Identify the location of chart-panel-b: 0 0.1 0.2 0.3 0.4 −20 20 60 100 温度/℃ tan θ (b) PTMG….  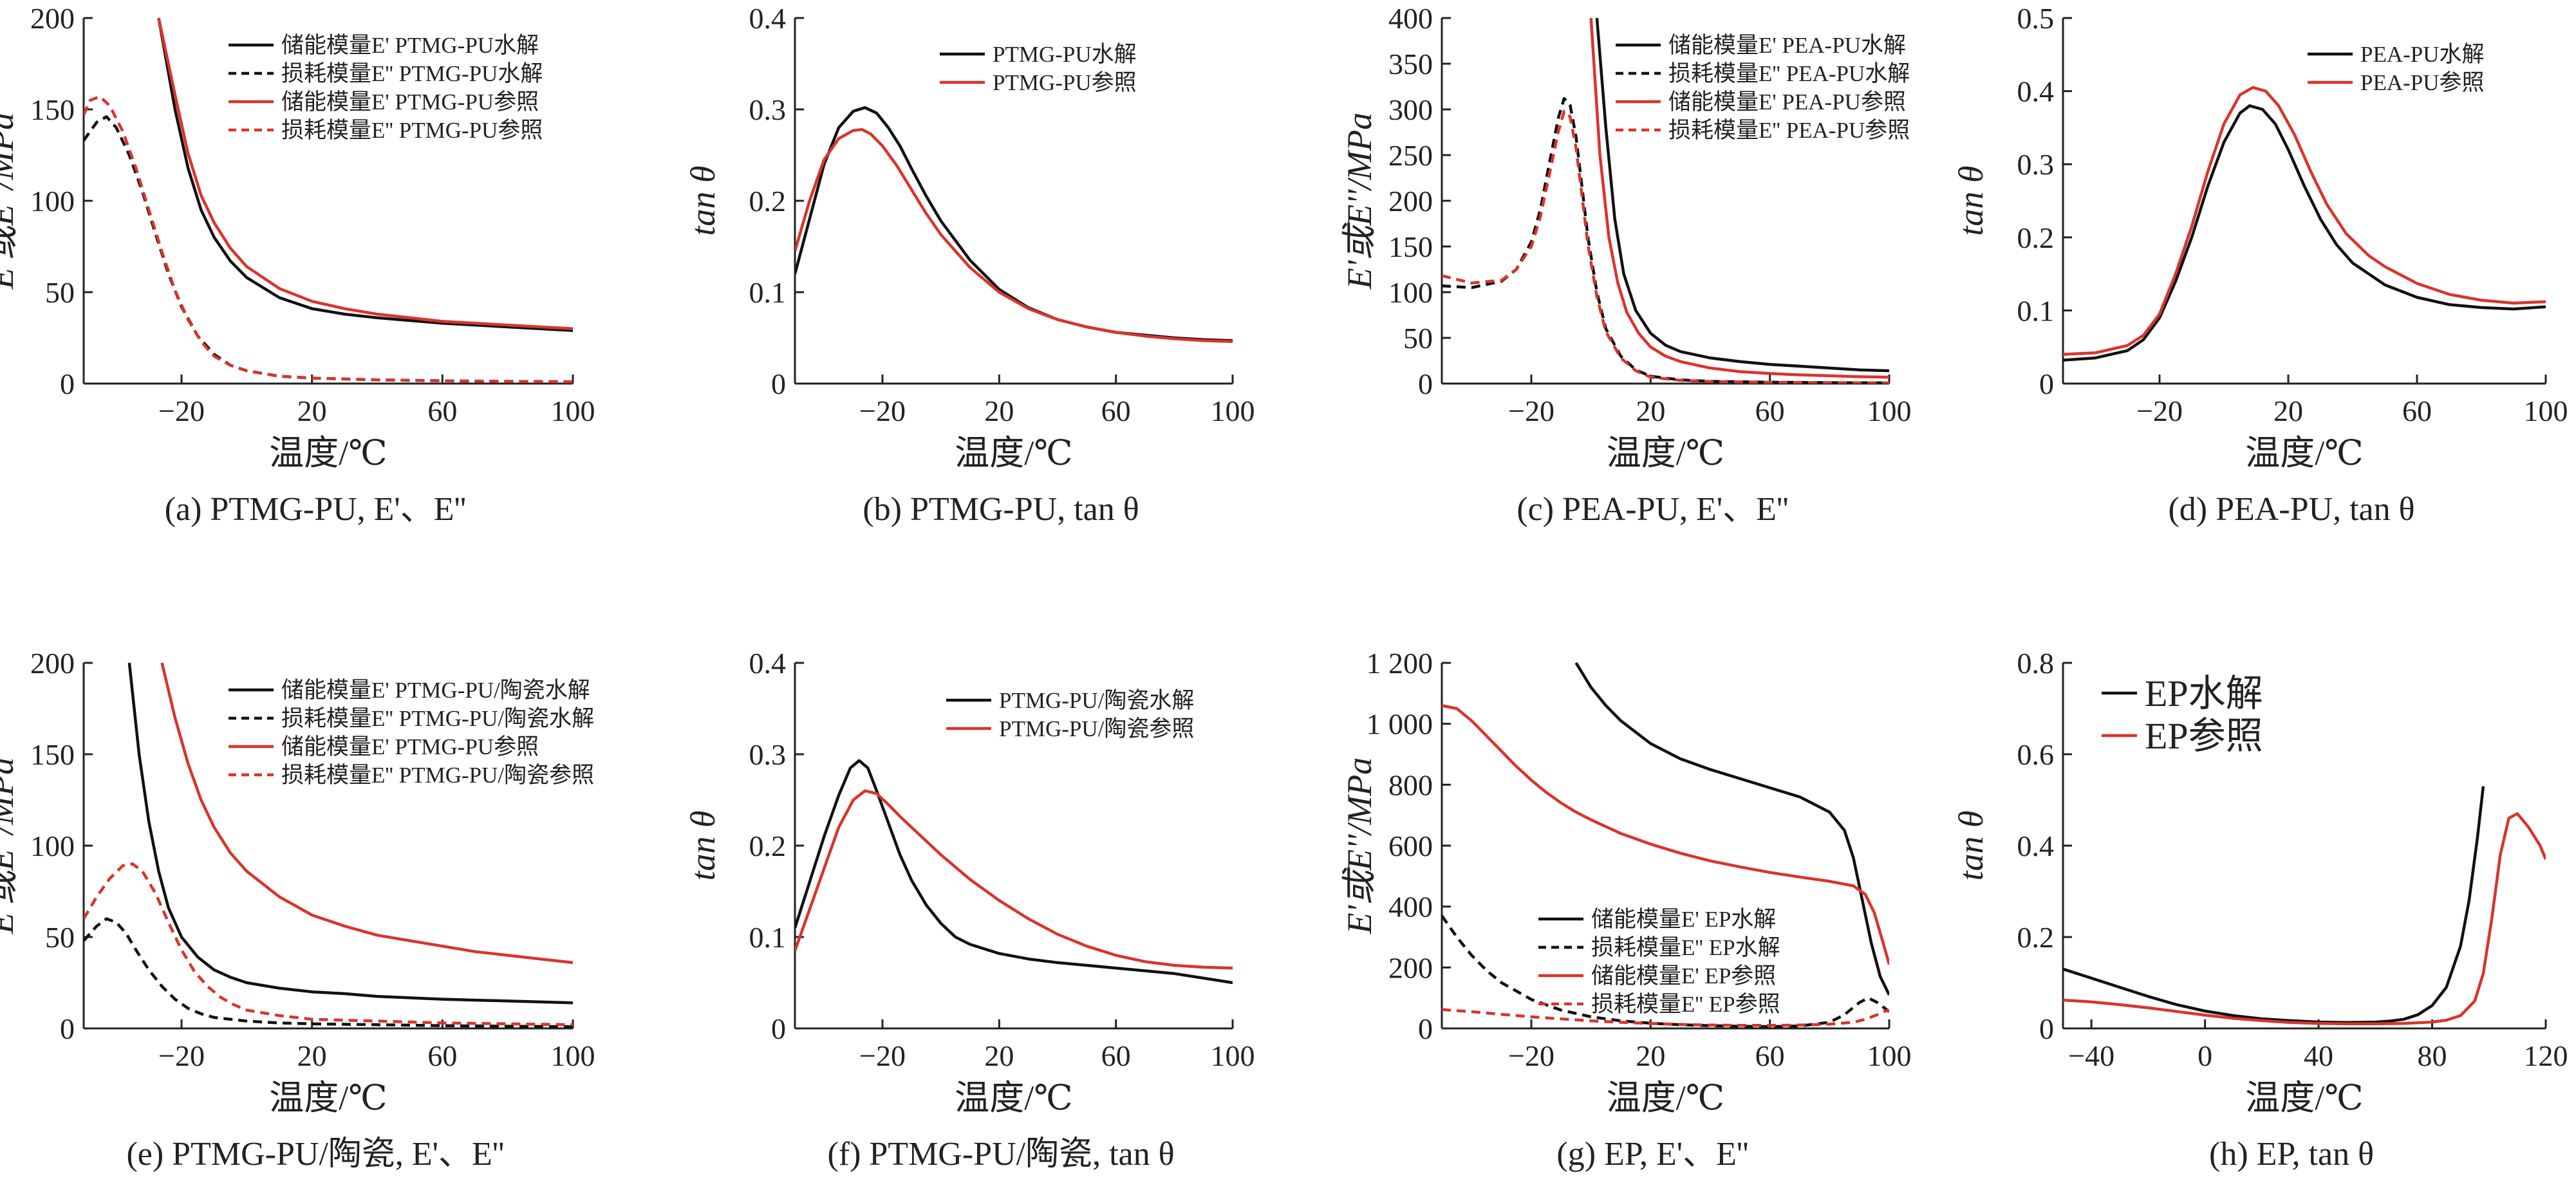
(969, 265).